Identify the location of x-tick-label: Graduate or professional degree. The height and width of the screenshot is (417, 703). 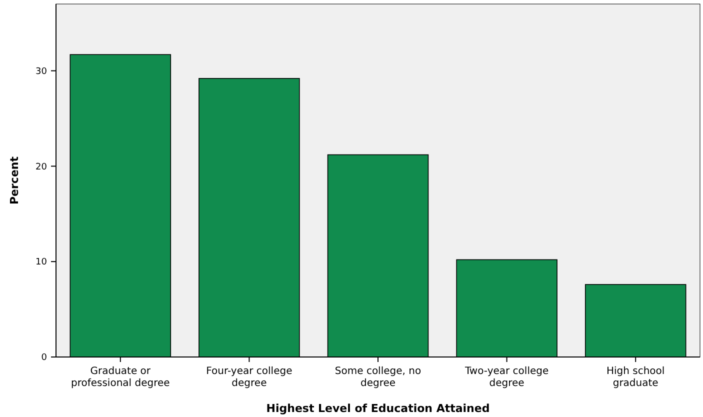
(120, 377).